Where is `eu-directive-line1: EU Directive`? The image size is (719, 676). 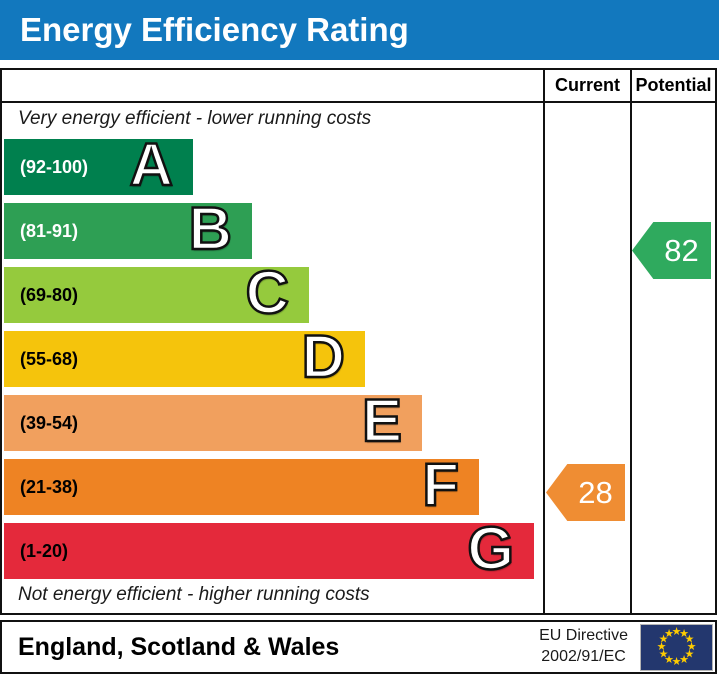 eu-directive-line1: EU Directive is located at coordinates (583, 636).